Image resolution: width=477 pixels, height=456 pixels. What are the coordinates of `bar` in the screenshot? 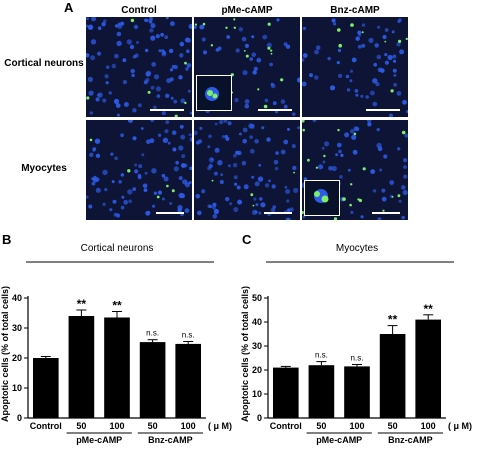 It's located at (117, 367).